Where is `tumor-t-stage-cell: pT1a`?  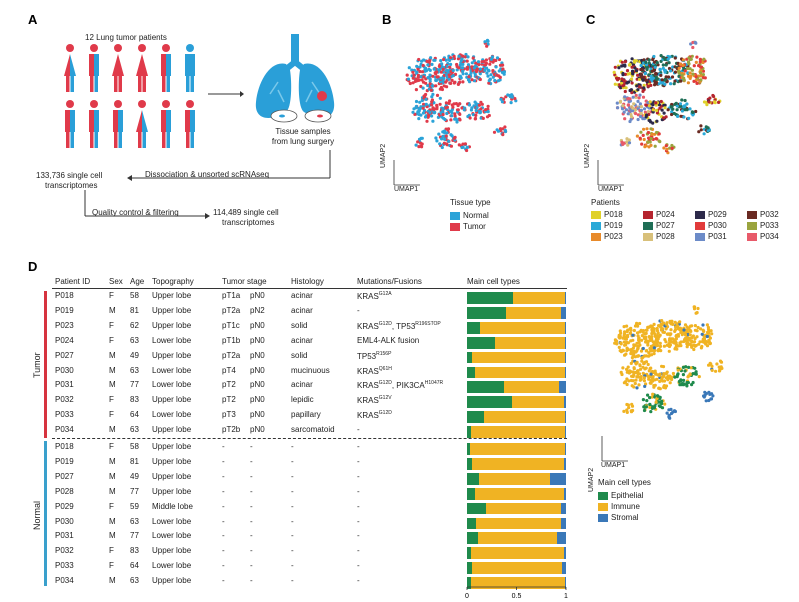 tumor-t-stage-cell: pT1a is located at coordinates (231, 295).